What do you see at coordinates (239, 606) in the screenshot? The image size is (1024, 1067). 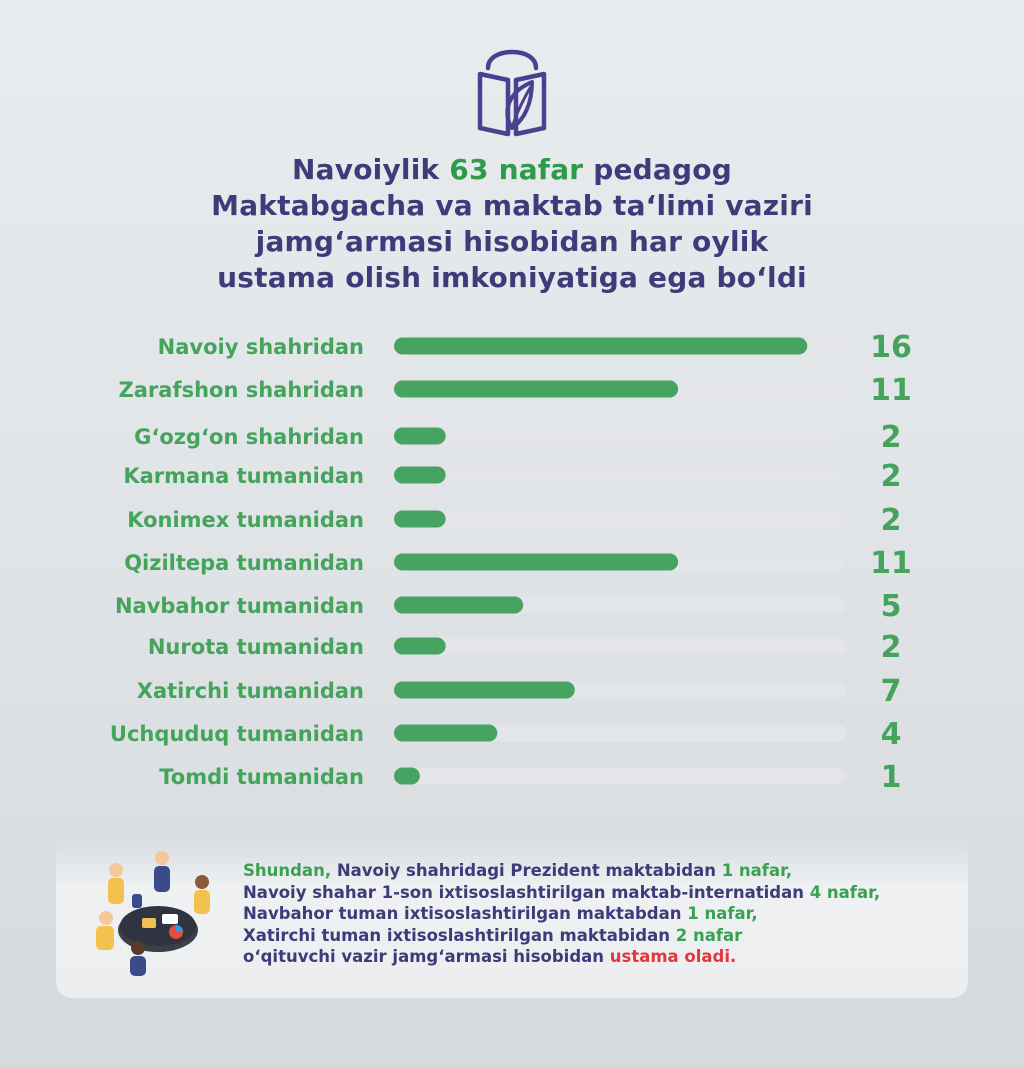 I see `category-label: Navbahor tumanidan` at bounding box center [239, 606].